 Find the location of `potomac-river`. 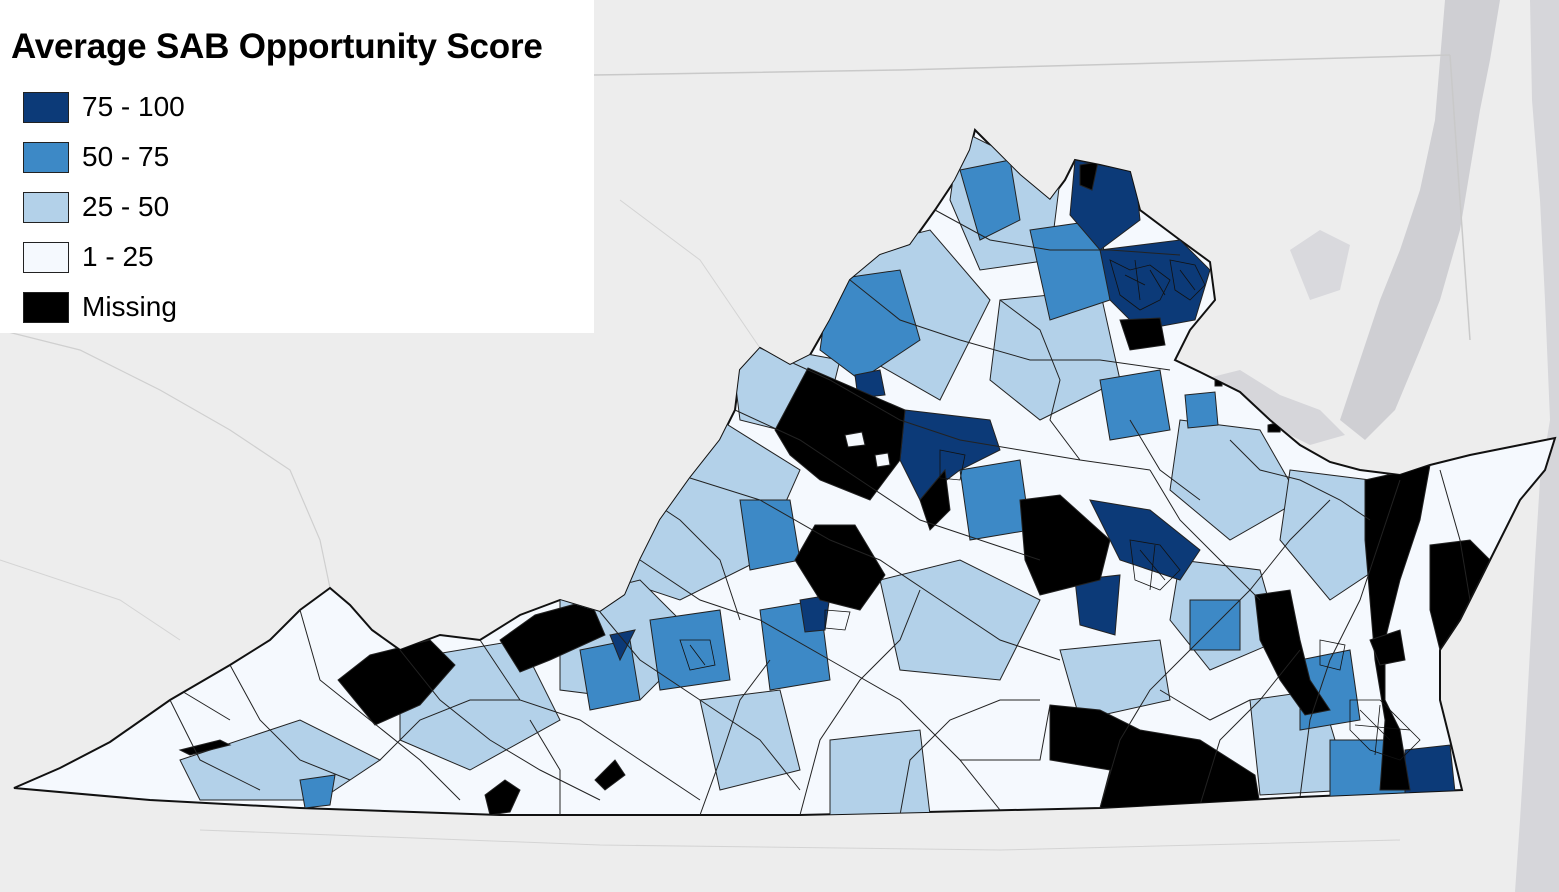

potomac-river is located at coordinates (1272, 407).